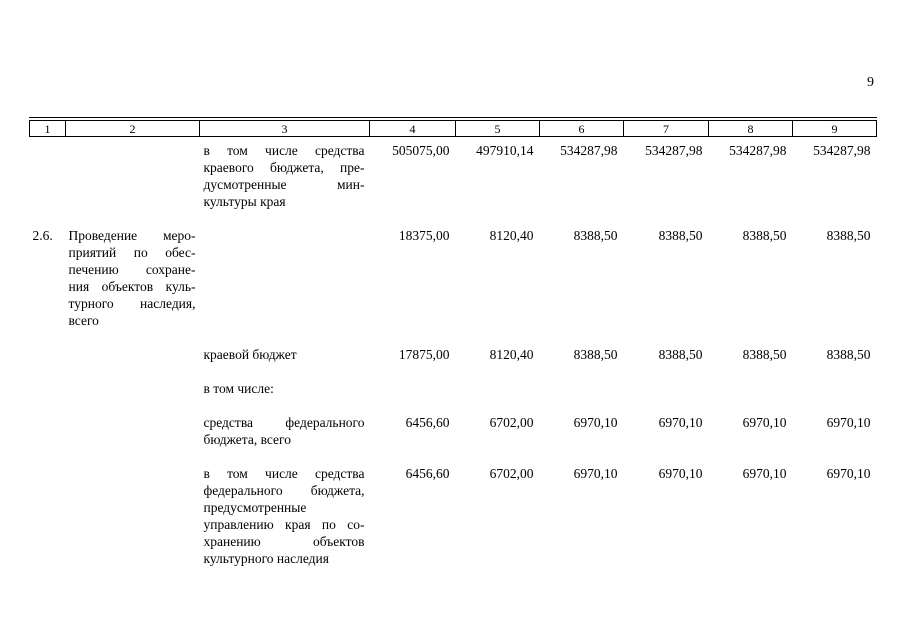 This screenshot has width=905, height=640. I want to click on column-header-8: 8, so click(750, 128).